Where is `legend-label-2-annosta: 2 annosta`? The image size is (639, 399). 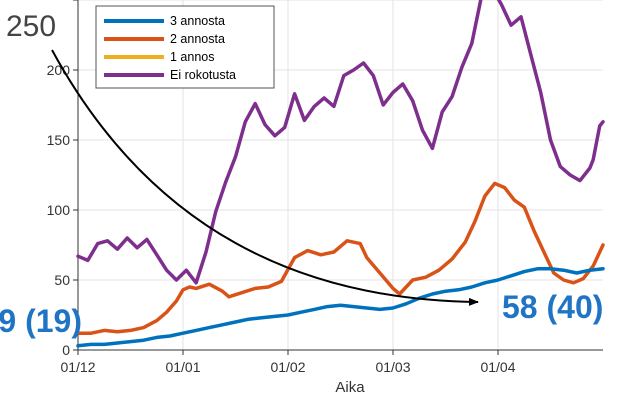
legend-label-2-annosta: 2 annosta is located at coordinates (197, 39).